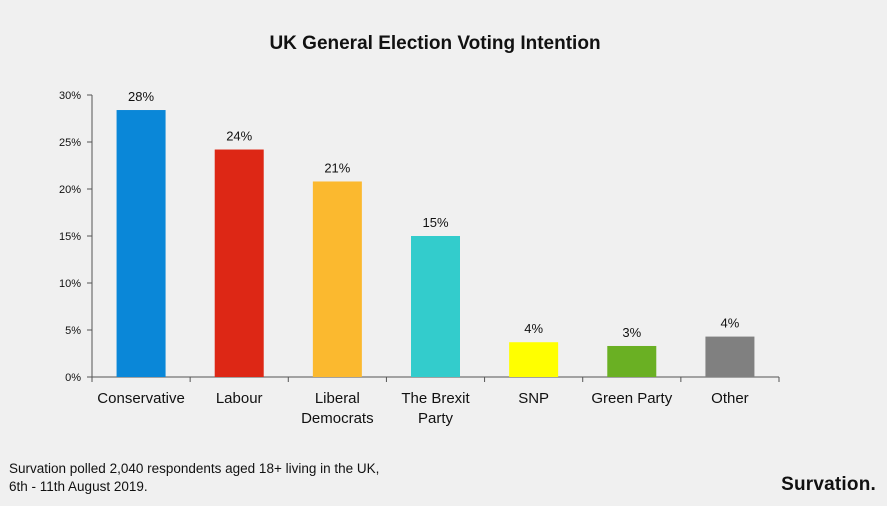 Image resolution: width=887 pixels, height=506 pixels. I want to click on category-label: Other, so click(730, 398).